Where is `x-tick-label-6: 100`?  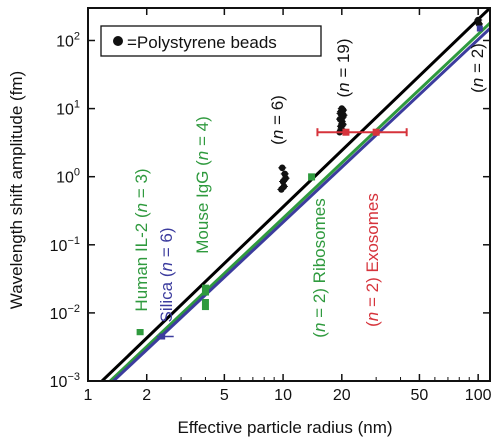
x-tick-label-6: 100 is located at coordinates (478, 395).